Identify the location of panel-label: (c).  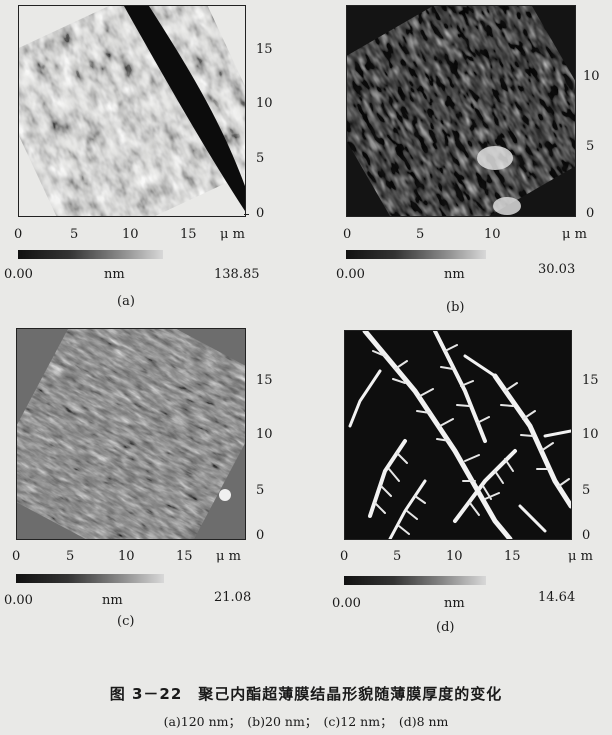
(126, 621).